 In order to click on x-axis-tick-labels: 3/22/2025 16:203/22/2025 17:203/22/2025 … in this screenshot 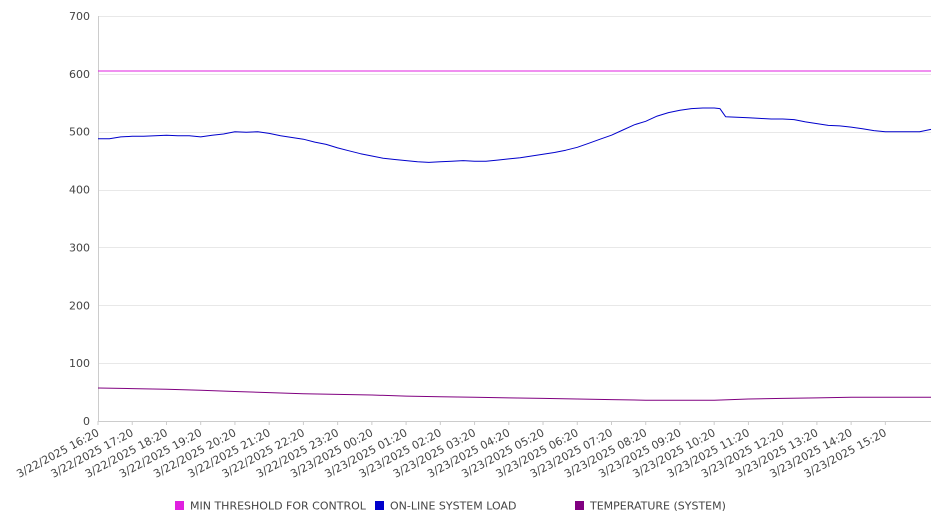, I will do `click(451, 453)`.